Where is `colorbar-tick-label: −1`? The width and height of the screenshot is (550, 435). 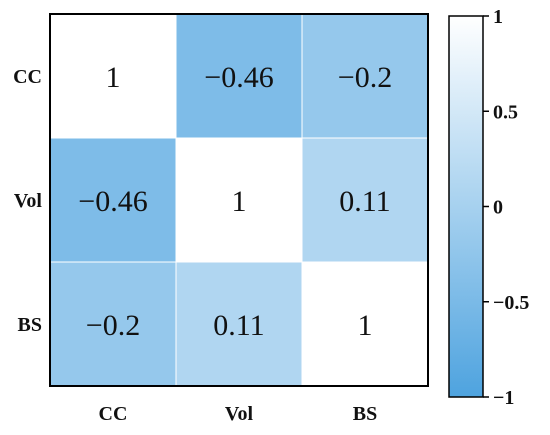
colorbar-tick-label: −1 is located at coordinates (503, 398).